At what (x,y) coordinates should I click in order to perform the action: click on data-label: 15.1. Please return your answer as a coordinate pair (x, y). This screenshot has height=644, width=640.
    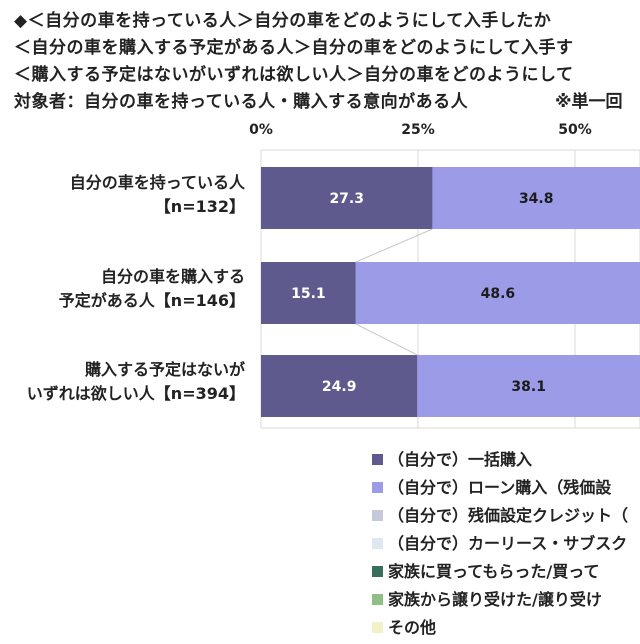
    Looking at the image, I should click on (308, 294).